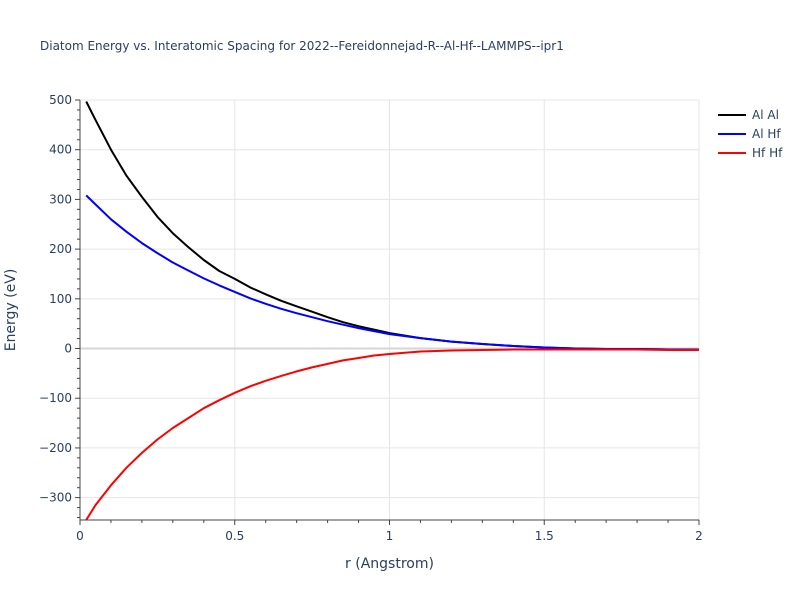  I want to click on legend: Al Al Al Hf Hf Hf, so click(750, 134).